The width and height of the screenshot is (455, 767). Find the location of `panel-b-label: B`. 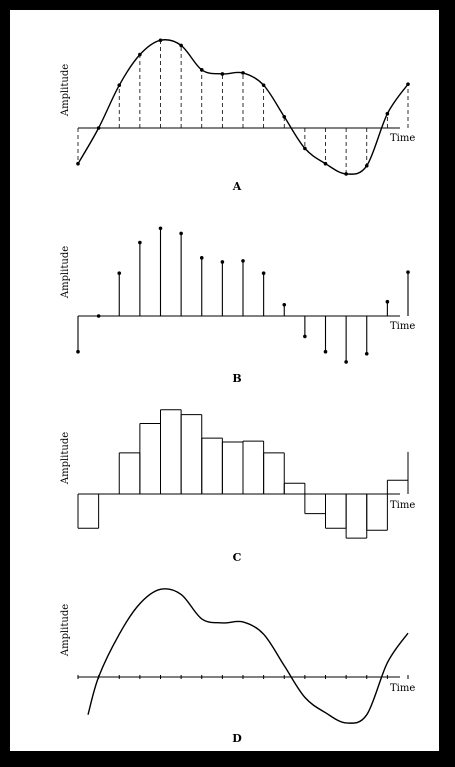

panel-b-label: B is located at coordinates (236, 378).